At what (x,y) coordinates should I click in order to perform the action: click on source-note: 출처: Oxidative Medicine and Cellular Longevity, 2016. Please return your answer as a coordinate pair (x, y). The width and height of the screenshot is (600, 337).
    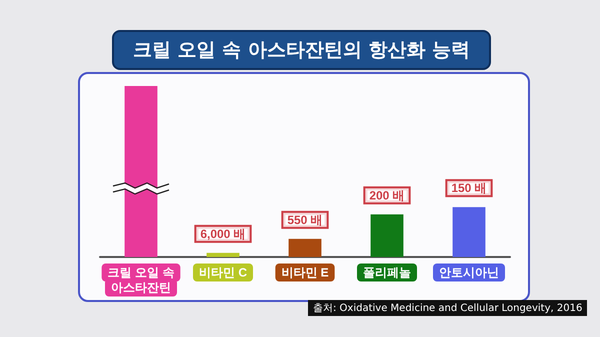
    Looking at the image, I should click on (448, 308).